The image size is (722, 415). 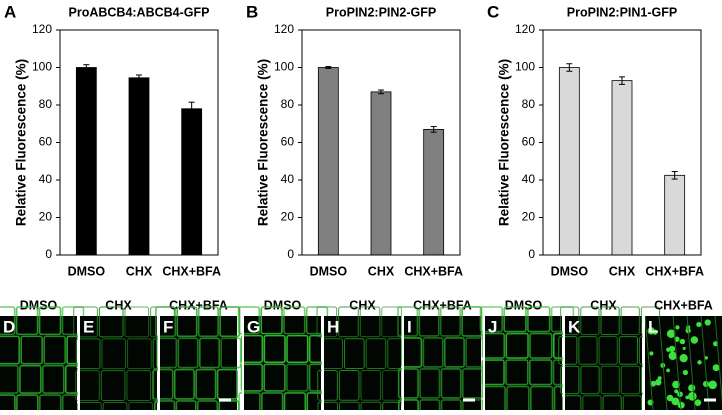 I want to click on image-letter: D, so click(x=9, y=326).